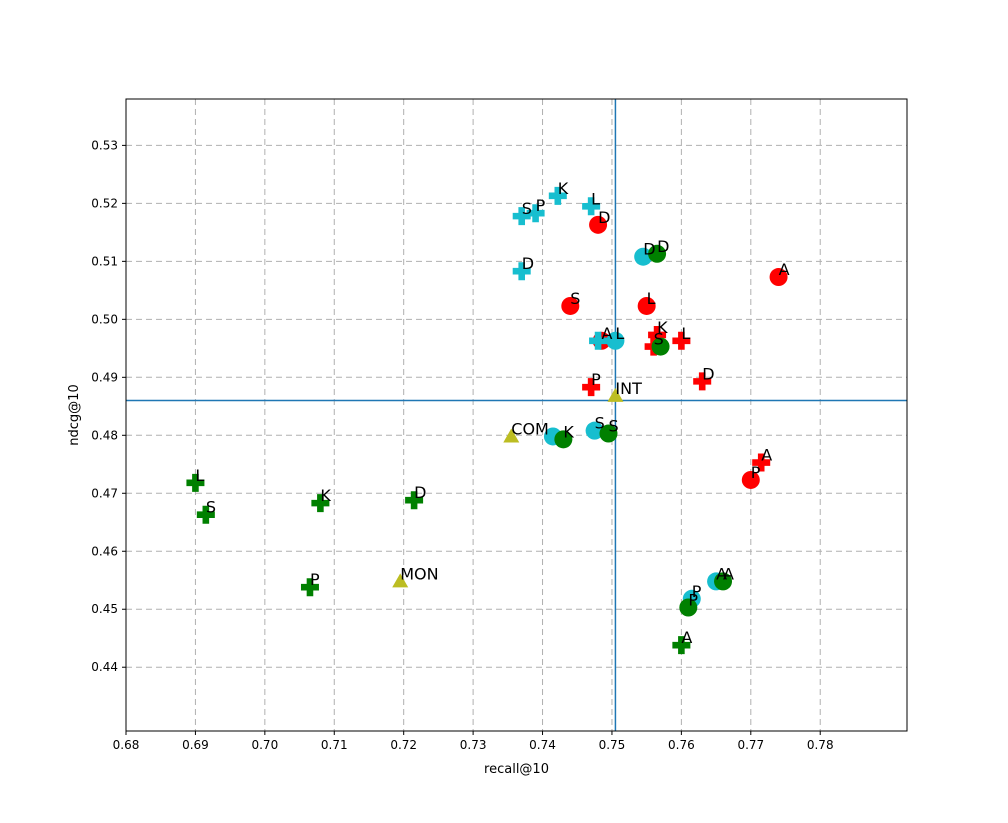  What do you see at coordinates (104, 667) in the screenshot?
I see `y-tick-label: 0.44` at bounding box center [104, 667].